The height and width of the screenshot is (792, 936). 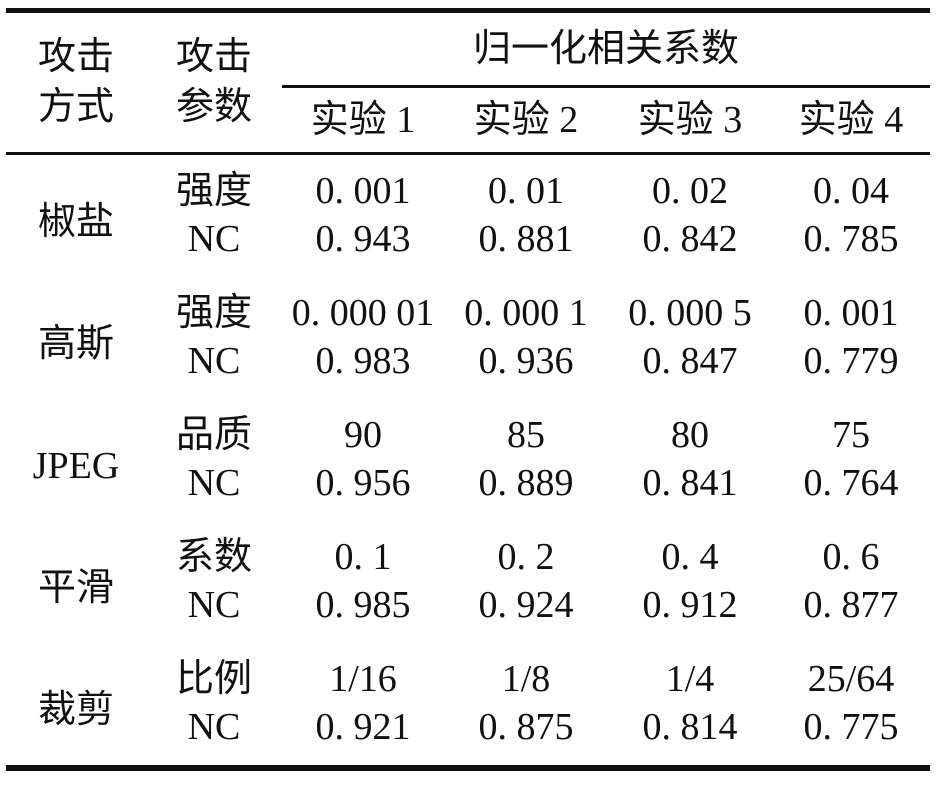 What do you see at coordinates (363, 678) in the screenshot?
I see `cell-param-value: 1/16` at bounding box center [363, 678].